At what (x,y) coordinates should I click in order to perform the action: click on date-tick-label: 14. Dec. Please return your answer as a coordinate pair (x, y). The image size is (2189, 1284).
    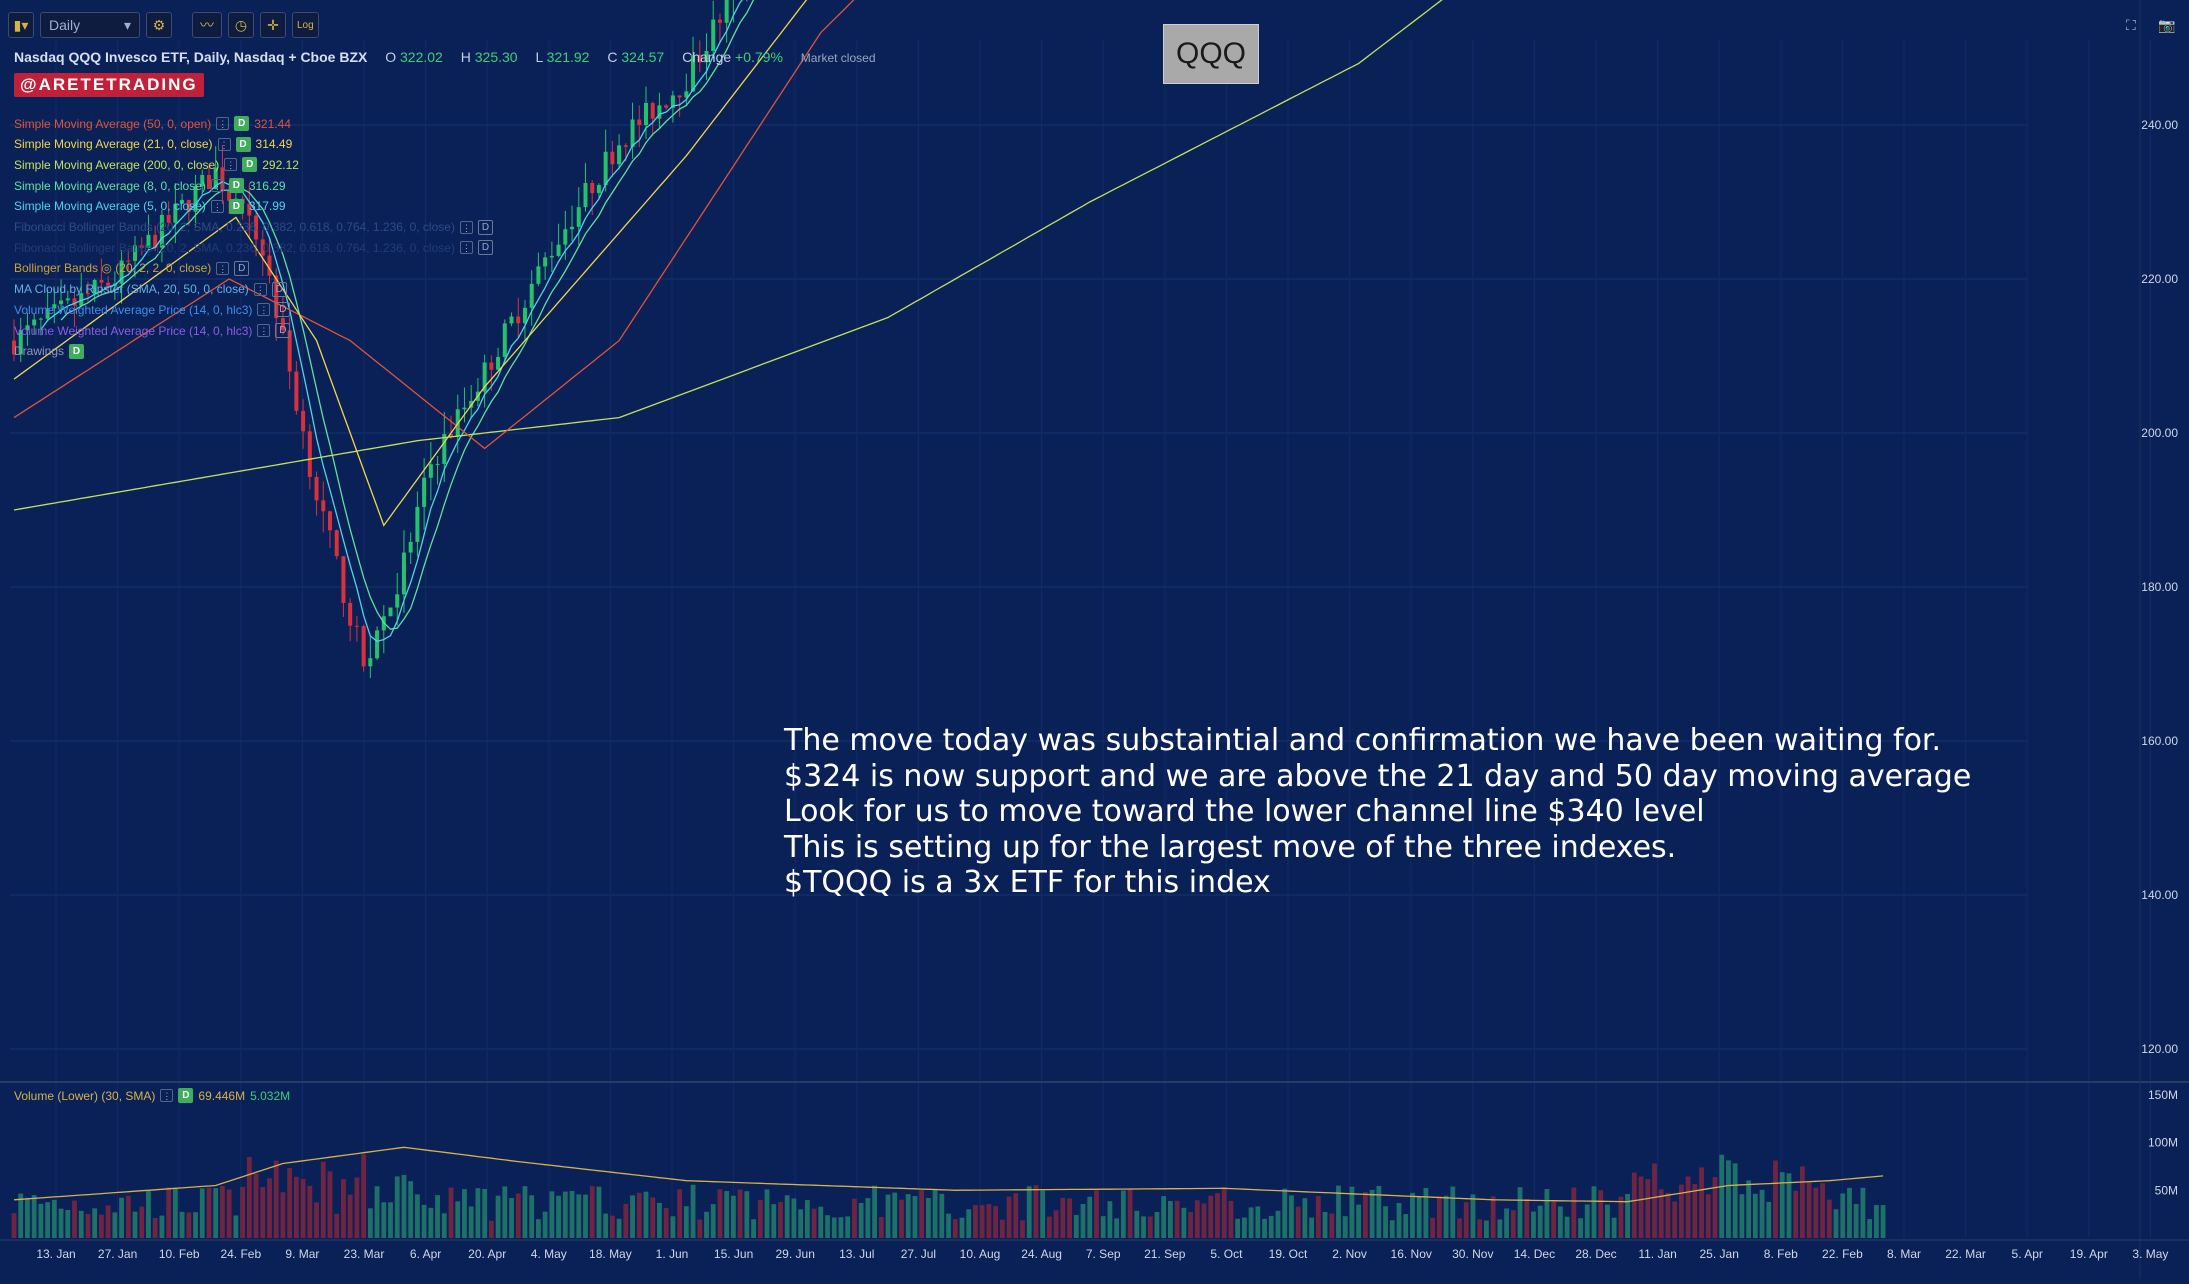
    Looking at the image, I should click on (1534, 1254).